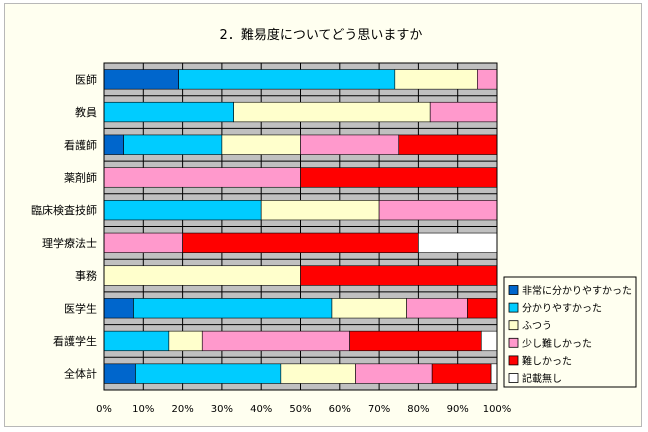  What do you see at coordinates (222, 409) in the screenshot?
I see `x-tick-label: 30%` at bounding box center [222, 409].